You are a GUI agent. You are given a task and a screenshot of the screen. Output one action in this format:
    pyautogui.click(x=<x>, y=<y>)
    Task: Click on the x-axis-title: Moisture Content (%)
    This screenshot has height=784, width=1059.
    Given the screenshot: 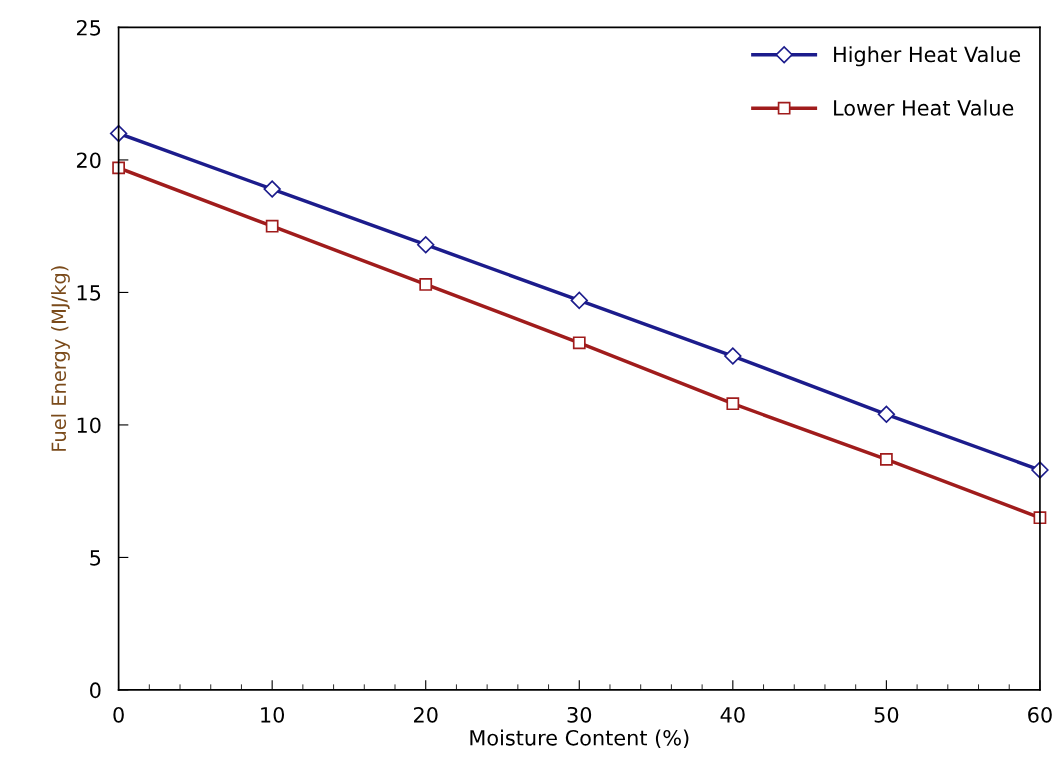 What is the action you would take?
    pyautogui.click(x=579, y=739)
    